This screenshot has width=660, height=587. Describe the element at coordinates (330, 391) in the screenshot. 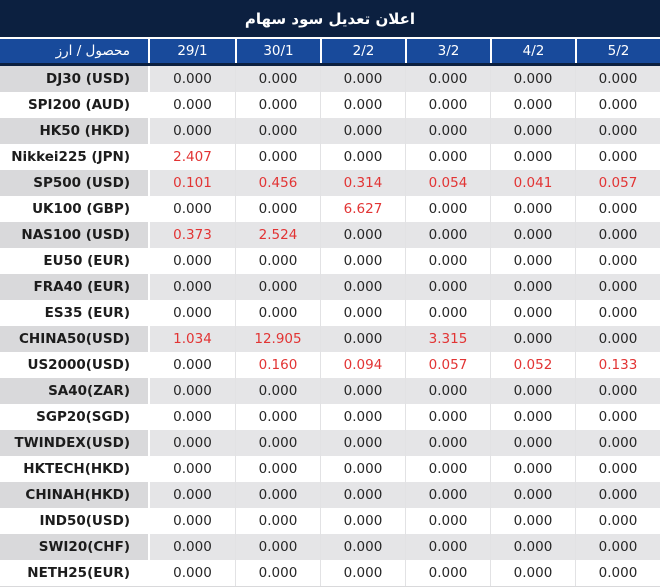

I see `table-row: SA40(ZAR) 0.000 0.000 0.000 0.000 0.000 0.000` at that location.